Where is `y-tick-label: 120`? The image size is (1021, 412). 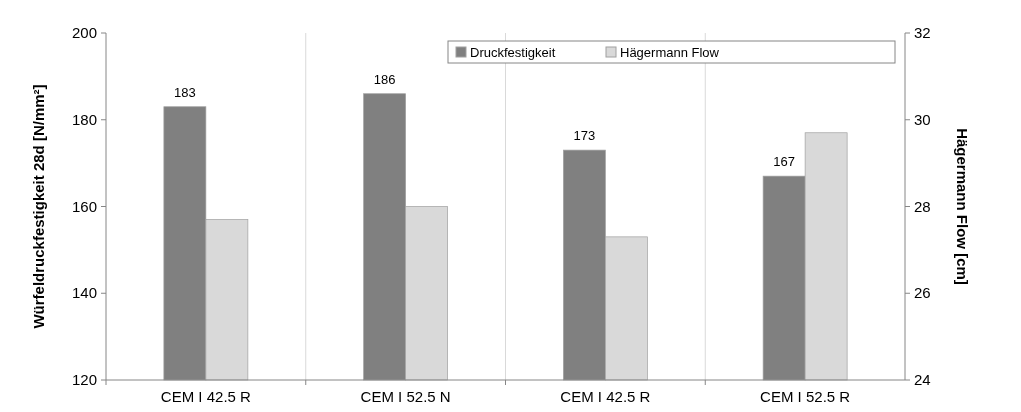
y-tick-label: 120 is located at coordinates (84, 379).